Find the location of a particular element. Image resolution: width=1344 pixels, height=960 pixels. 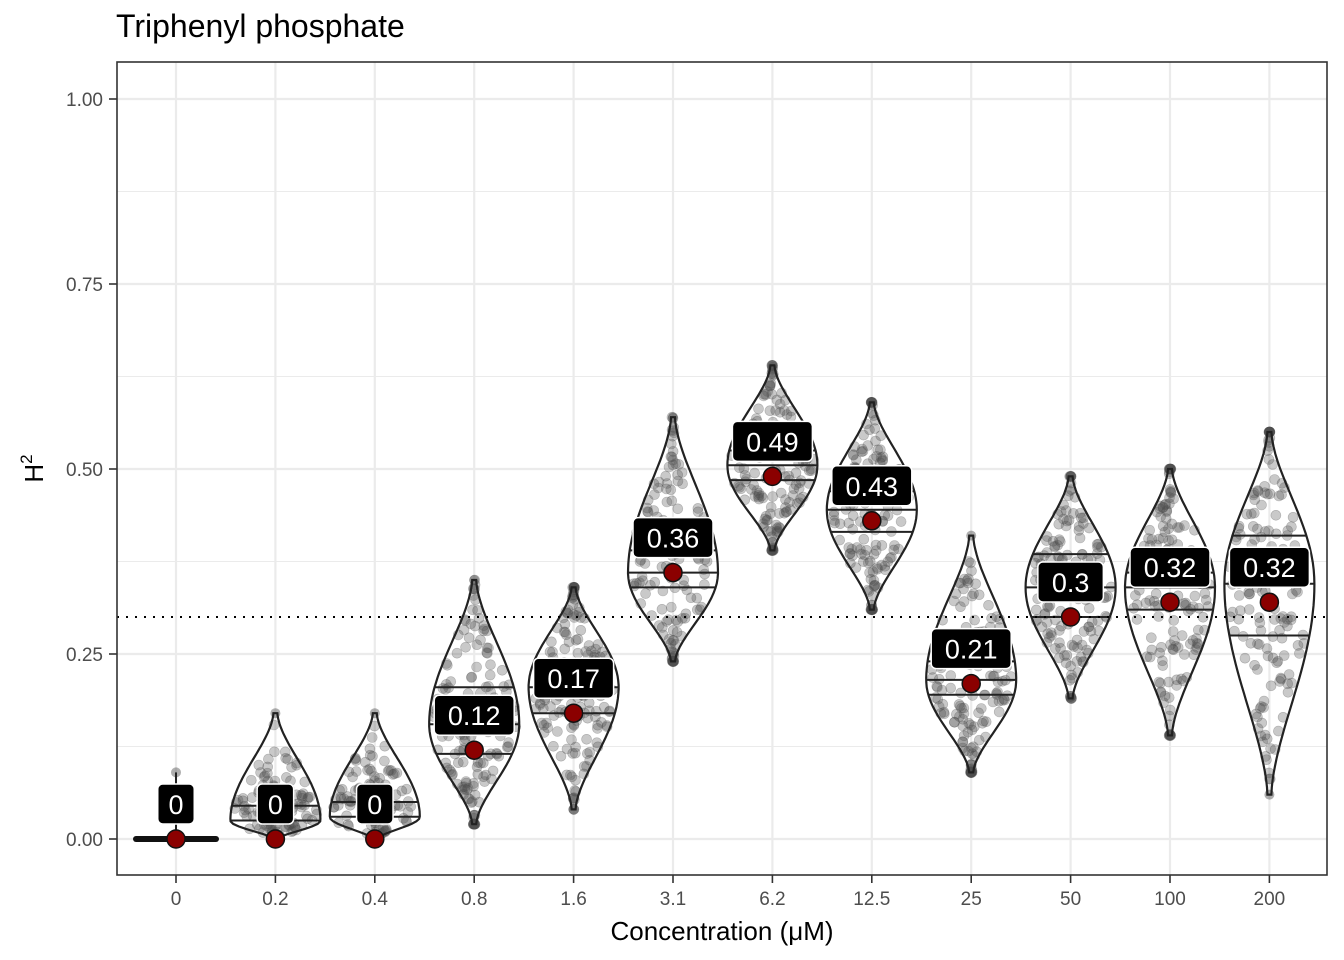

y-tick-label: 0.25 is located at coordinates (84, 655).